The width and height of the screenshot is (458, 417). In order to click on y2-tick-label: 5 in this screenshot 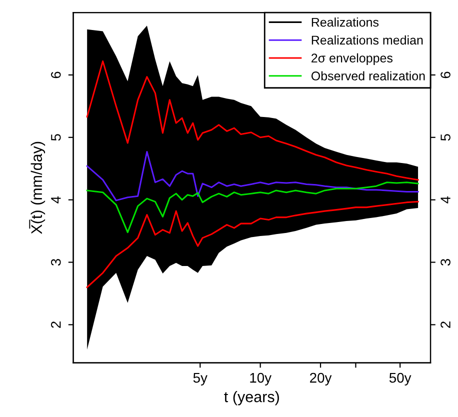, I will do `click(445, 137)`.